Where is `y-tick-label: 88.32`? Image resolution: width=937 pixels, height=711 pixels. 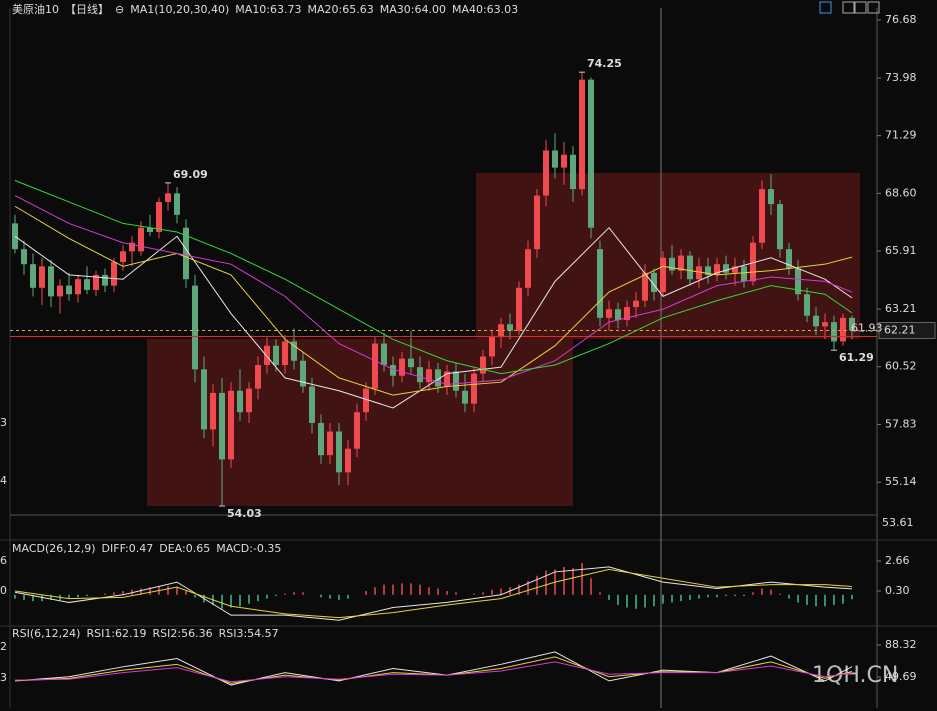
y-tick-label: 88.32 is located at coordinates (901, 644).